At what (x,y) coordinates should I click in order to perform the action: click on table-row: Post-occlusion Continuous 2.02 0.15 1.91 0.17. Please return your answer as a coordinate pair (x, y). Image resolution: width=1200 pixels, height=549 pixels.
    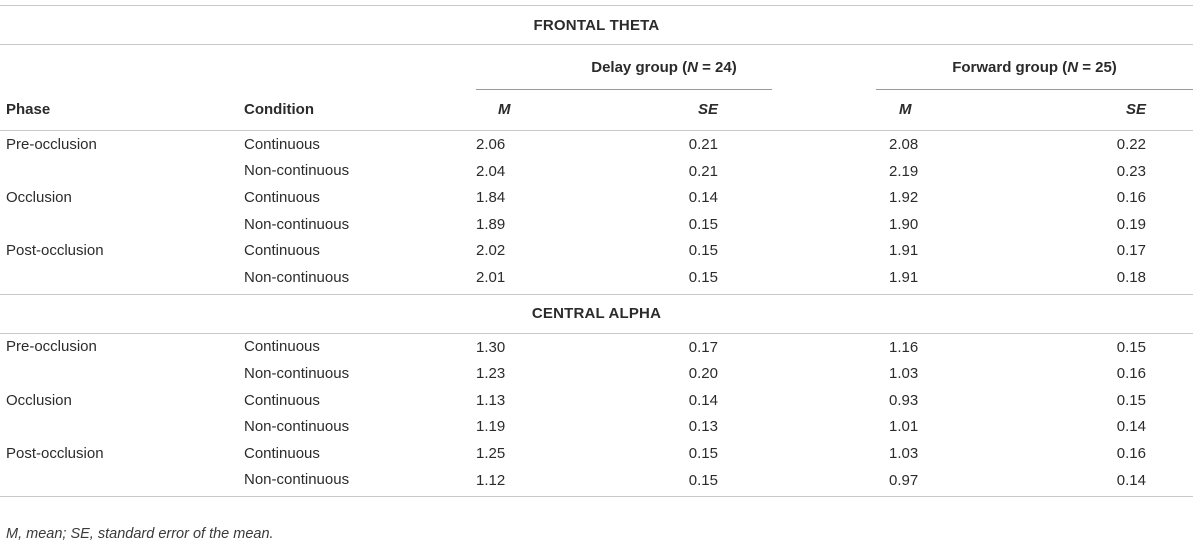
    Looking at the image, I should click on (596, 250).